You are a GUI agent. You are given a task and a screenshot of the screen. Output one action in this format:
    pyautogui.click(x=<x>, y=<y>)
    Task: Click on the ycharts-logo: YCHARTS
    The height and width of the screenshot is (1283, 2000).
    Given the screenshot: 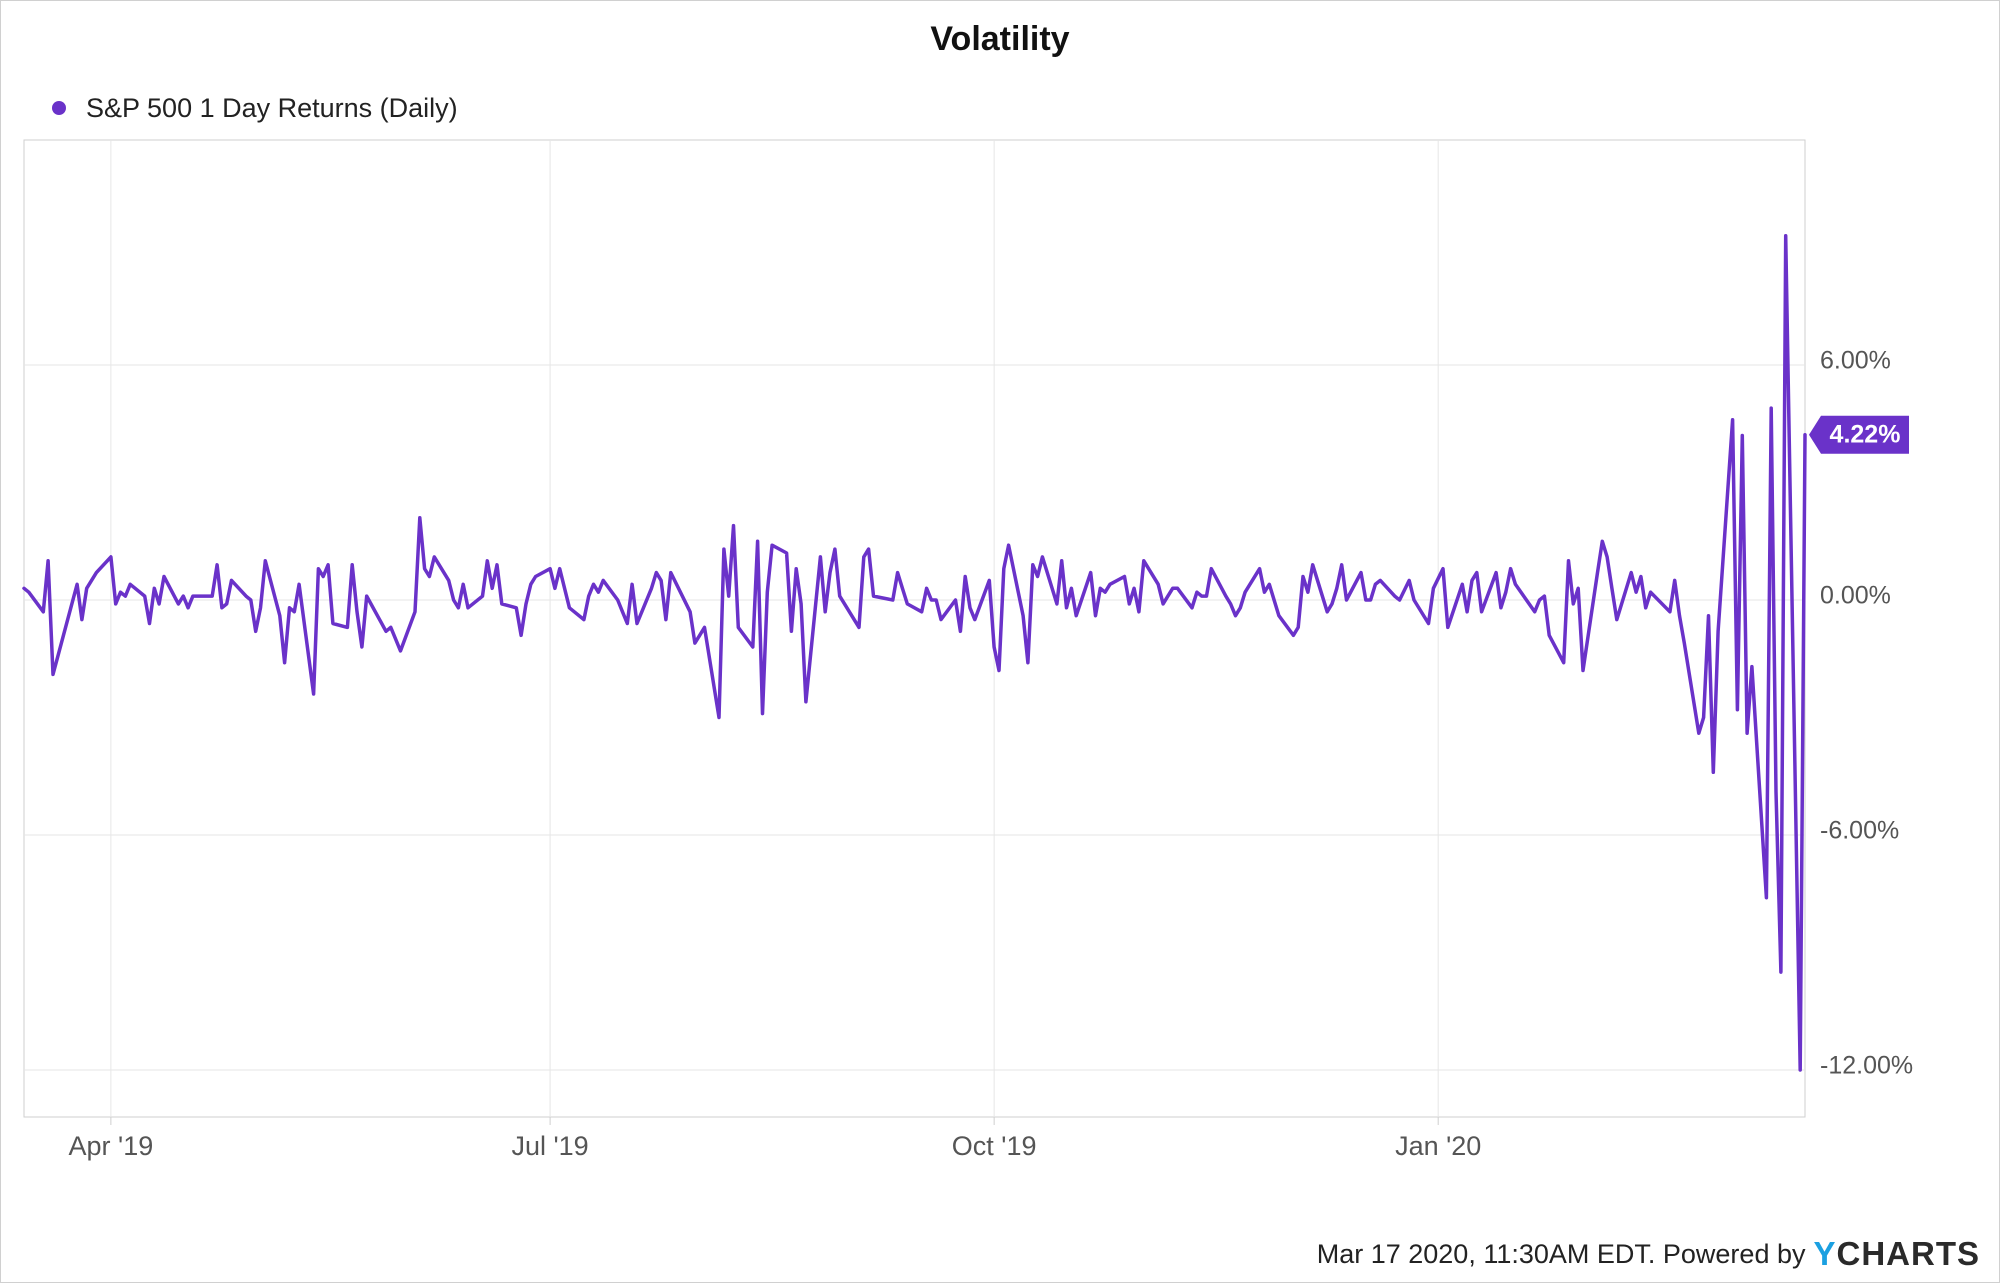 What is the action you would take?
    pyautogui.click(x=1896, y=1254)
    